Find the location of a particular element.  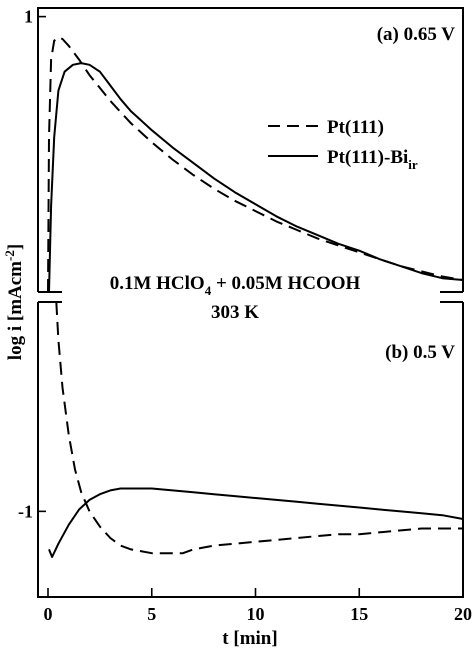

electrolyte-annotation: 0.1M HClO4 + 0.05M HCOOH is located at coordinates (235, 285).